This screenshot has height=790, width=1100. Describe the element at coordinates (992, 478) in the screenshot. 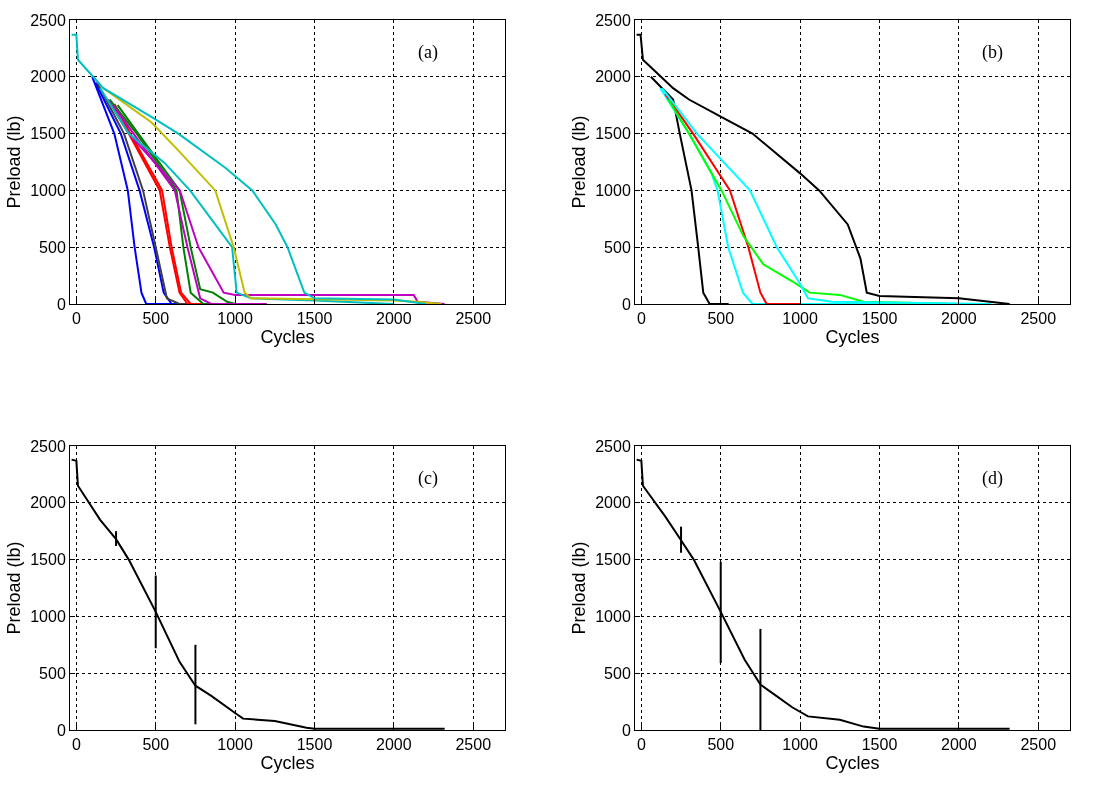

I see `annotation: (d)` at that location.